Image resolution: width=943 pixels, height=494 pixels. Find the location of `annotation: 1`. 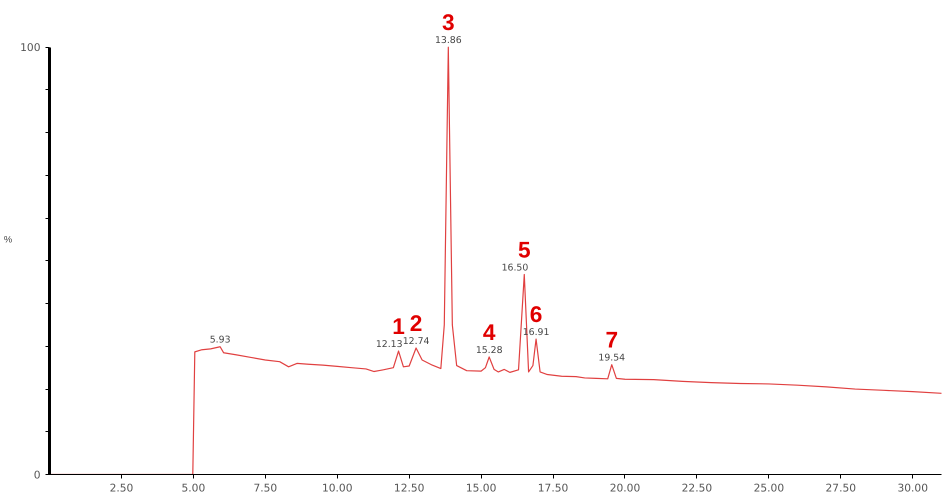

annotation: 1 is located at coordinates (398, 326).